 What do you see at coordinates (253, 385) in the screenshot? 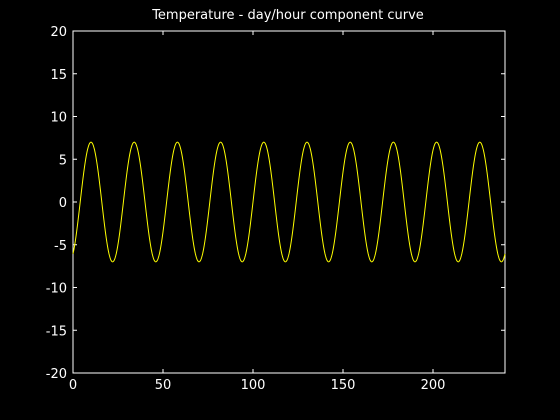
I see `x-tick-label: 100` at bounding box center [253, 385].